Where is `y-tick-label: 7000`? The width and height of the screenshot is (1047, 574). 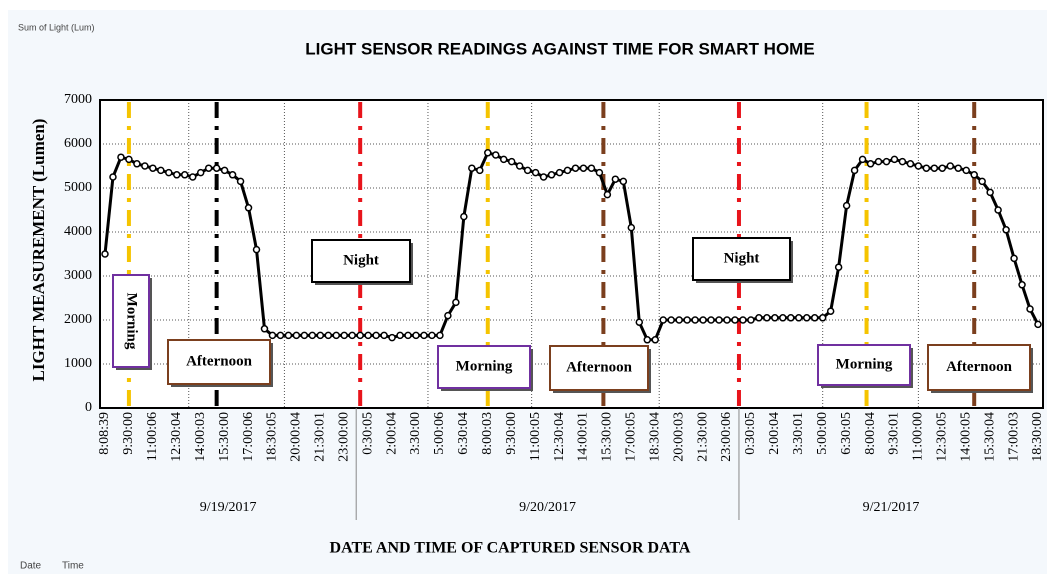
y-tick-label: 7000 is located at coordinates (78, 99).